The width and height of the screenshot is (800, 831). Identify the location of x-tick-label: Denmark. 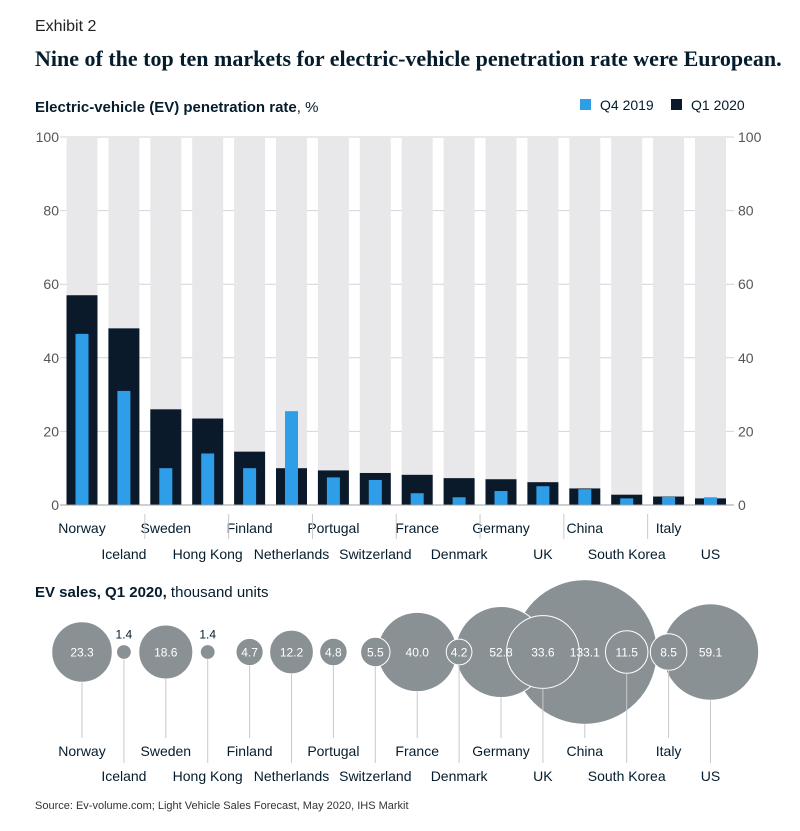
(460, 554).